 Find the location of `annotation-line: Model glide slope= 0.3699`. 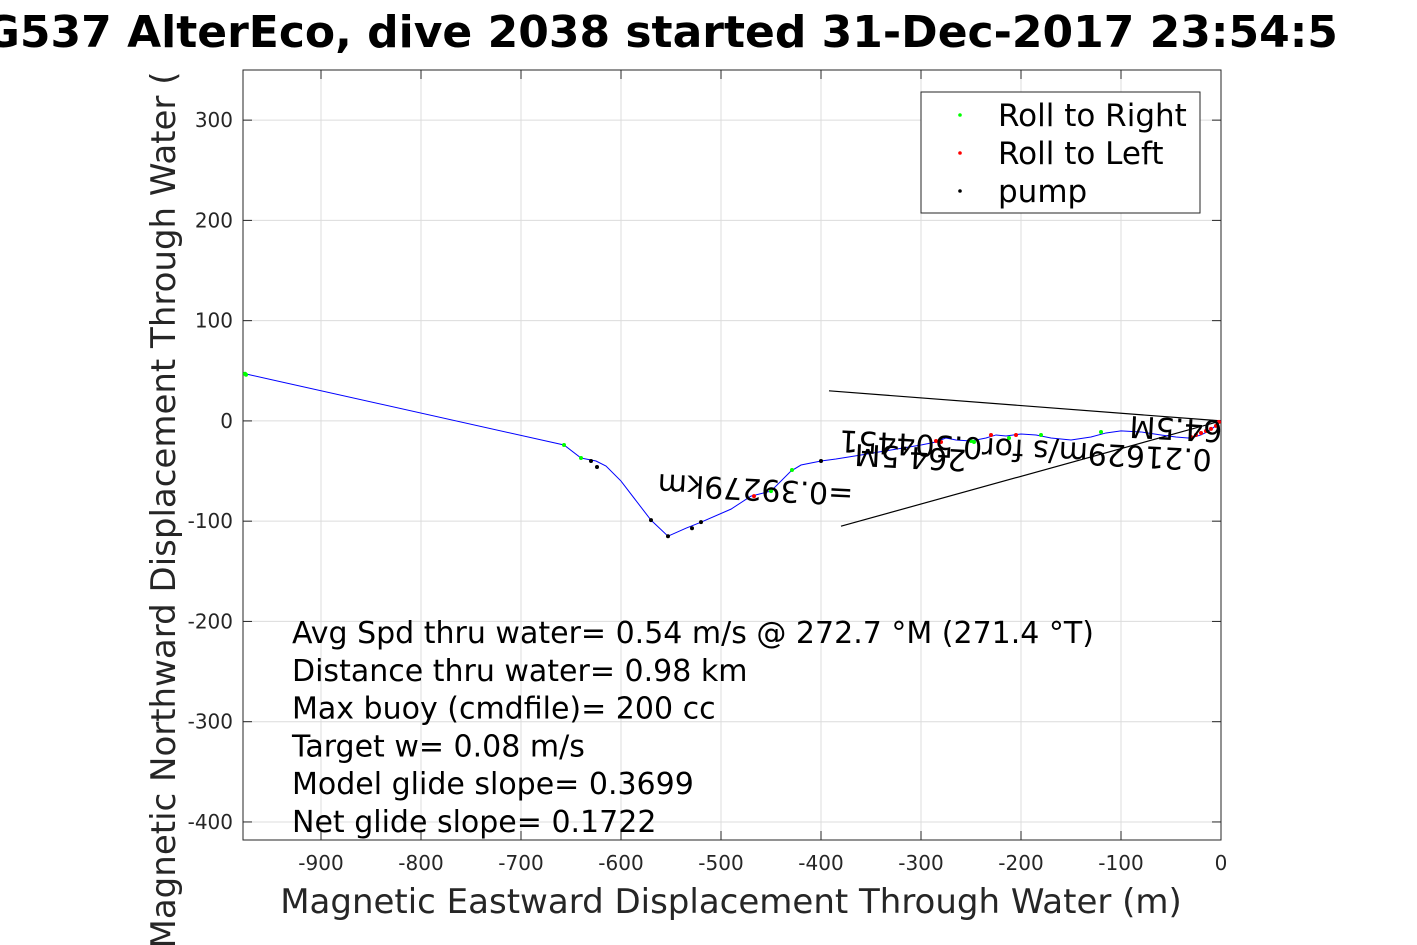

annotation-line: Model glide slope= 0.3699 is located at coordinates (493, 784).